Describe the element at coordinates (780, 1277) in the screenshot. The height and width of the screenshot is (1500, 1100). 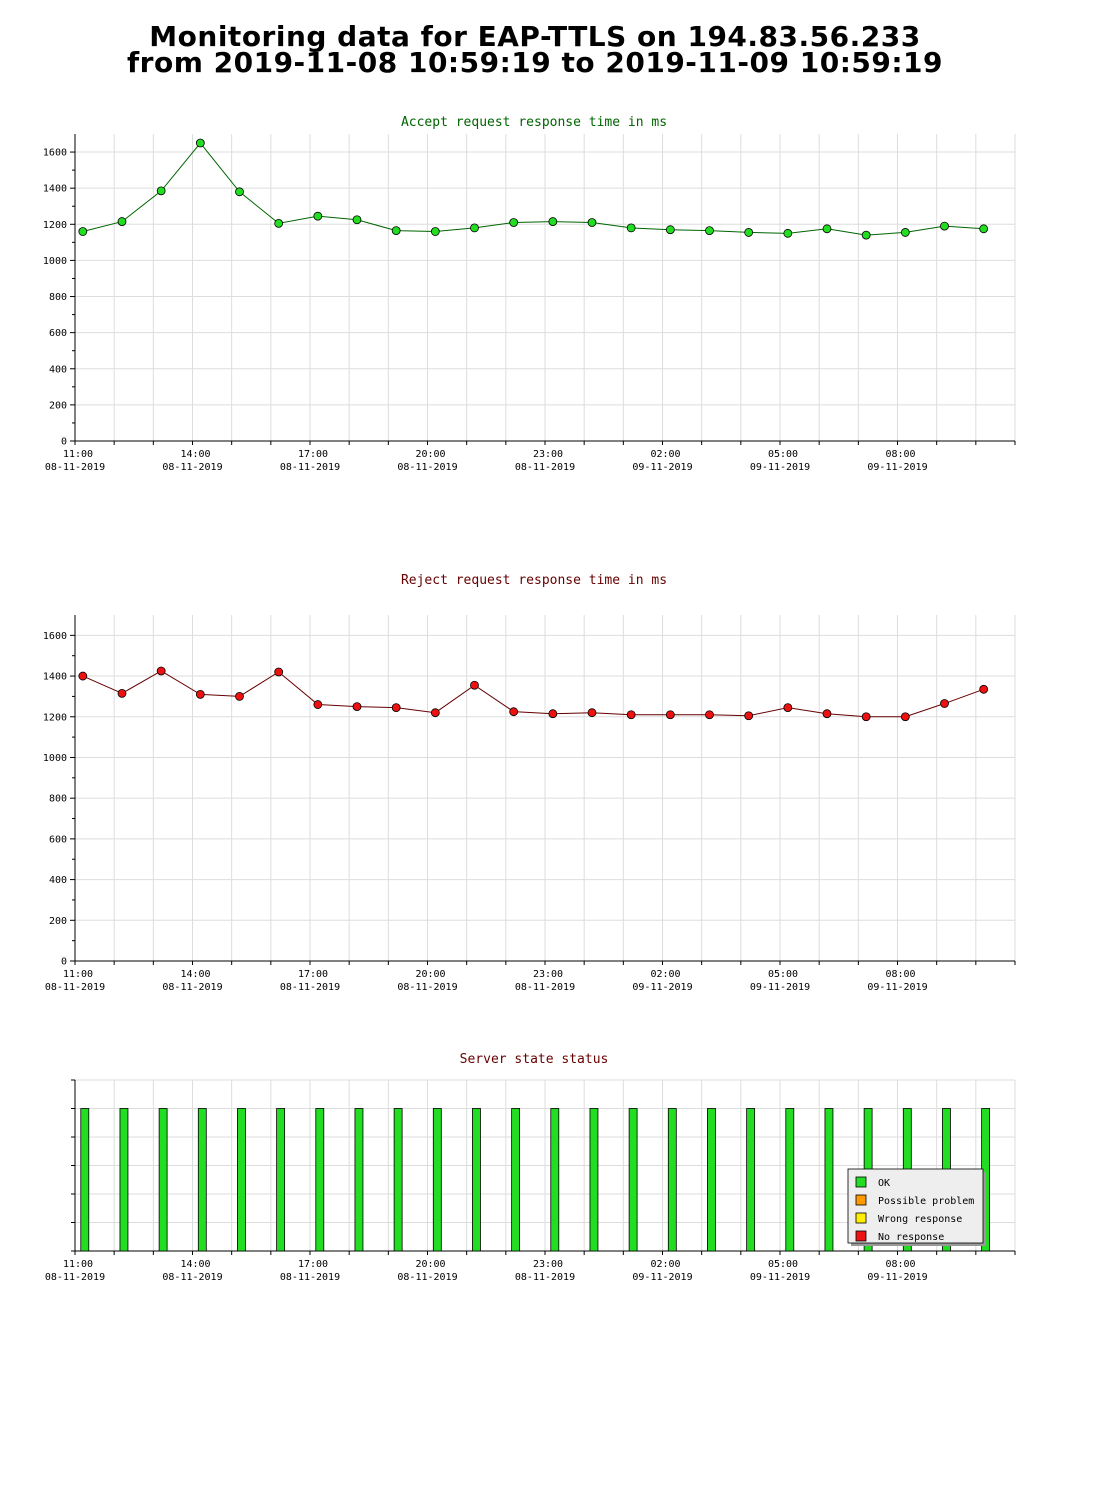
I see `status-x-tick-date: 09-11-2019` at that location.